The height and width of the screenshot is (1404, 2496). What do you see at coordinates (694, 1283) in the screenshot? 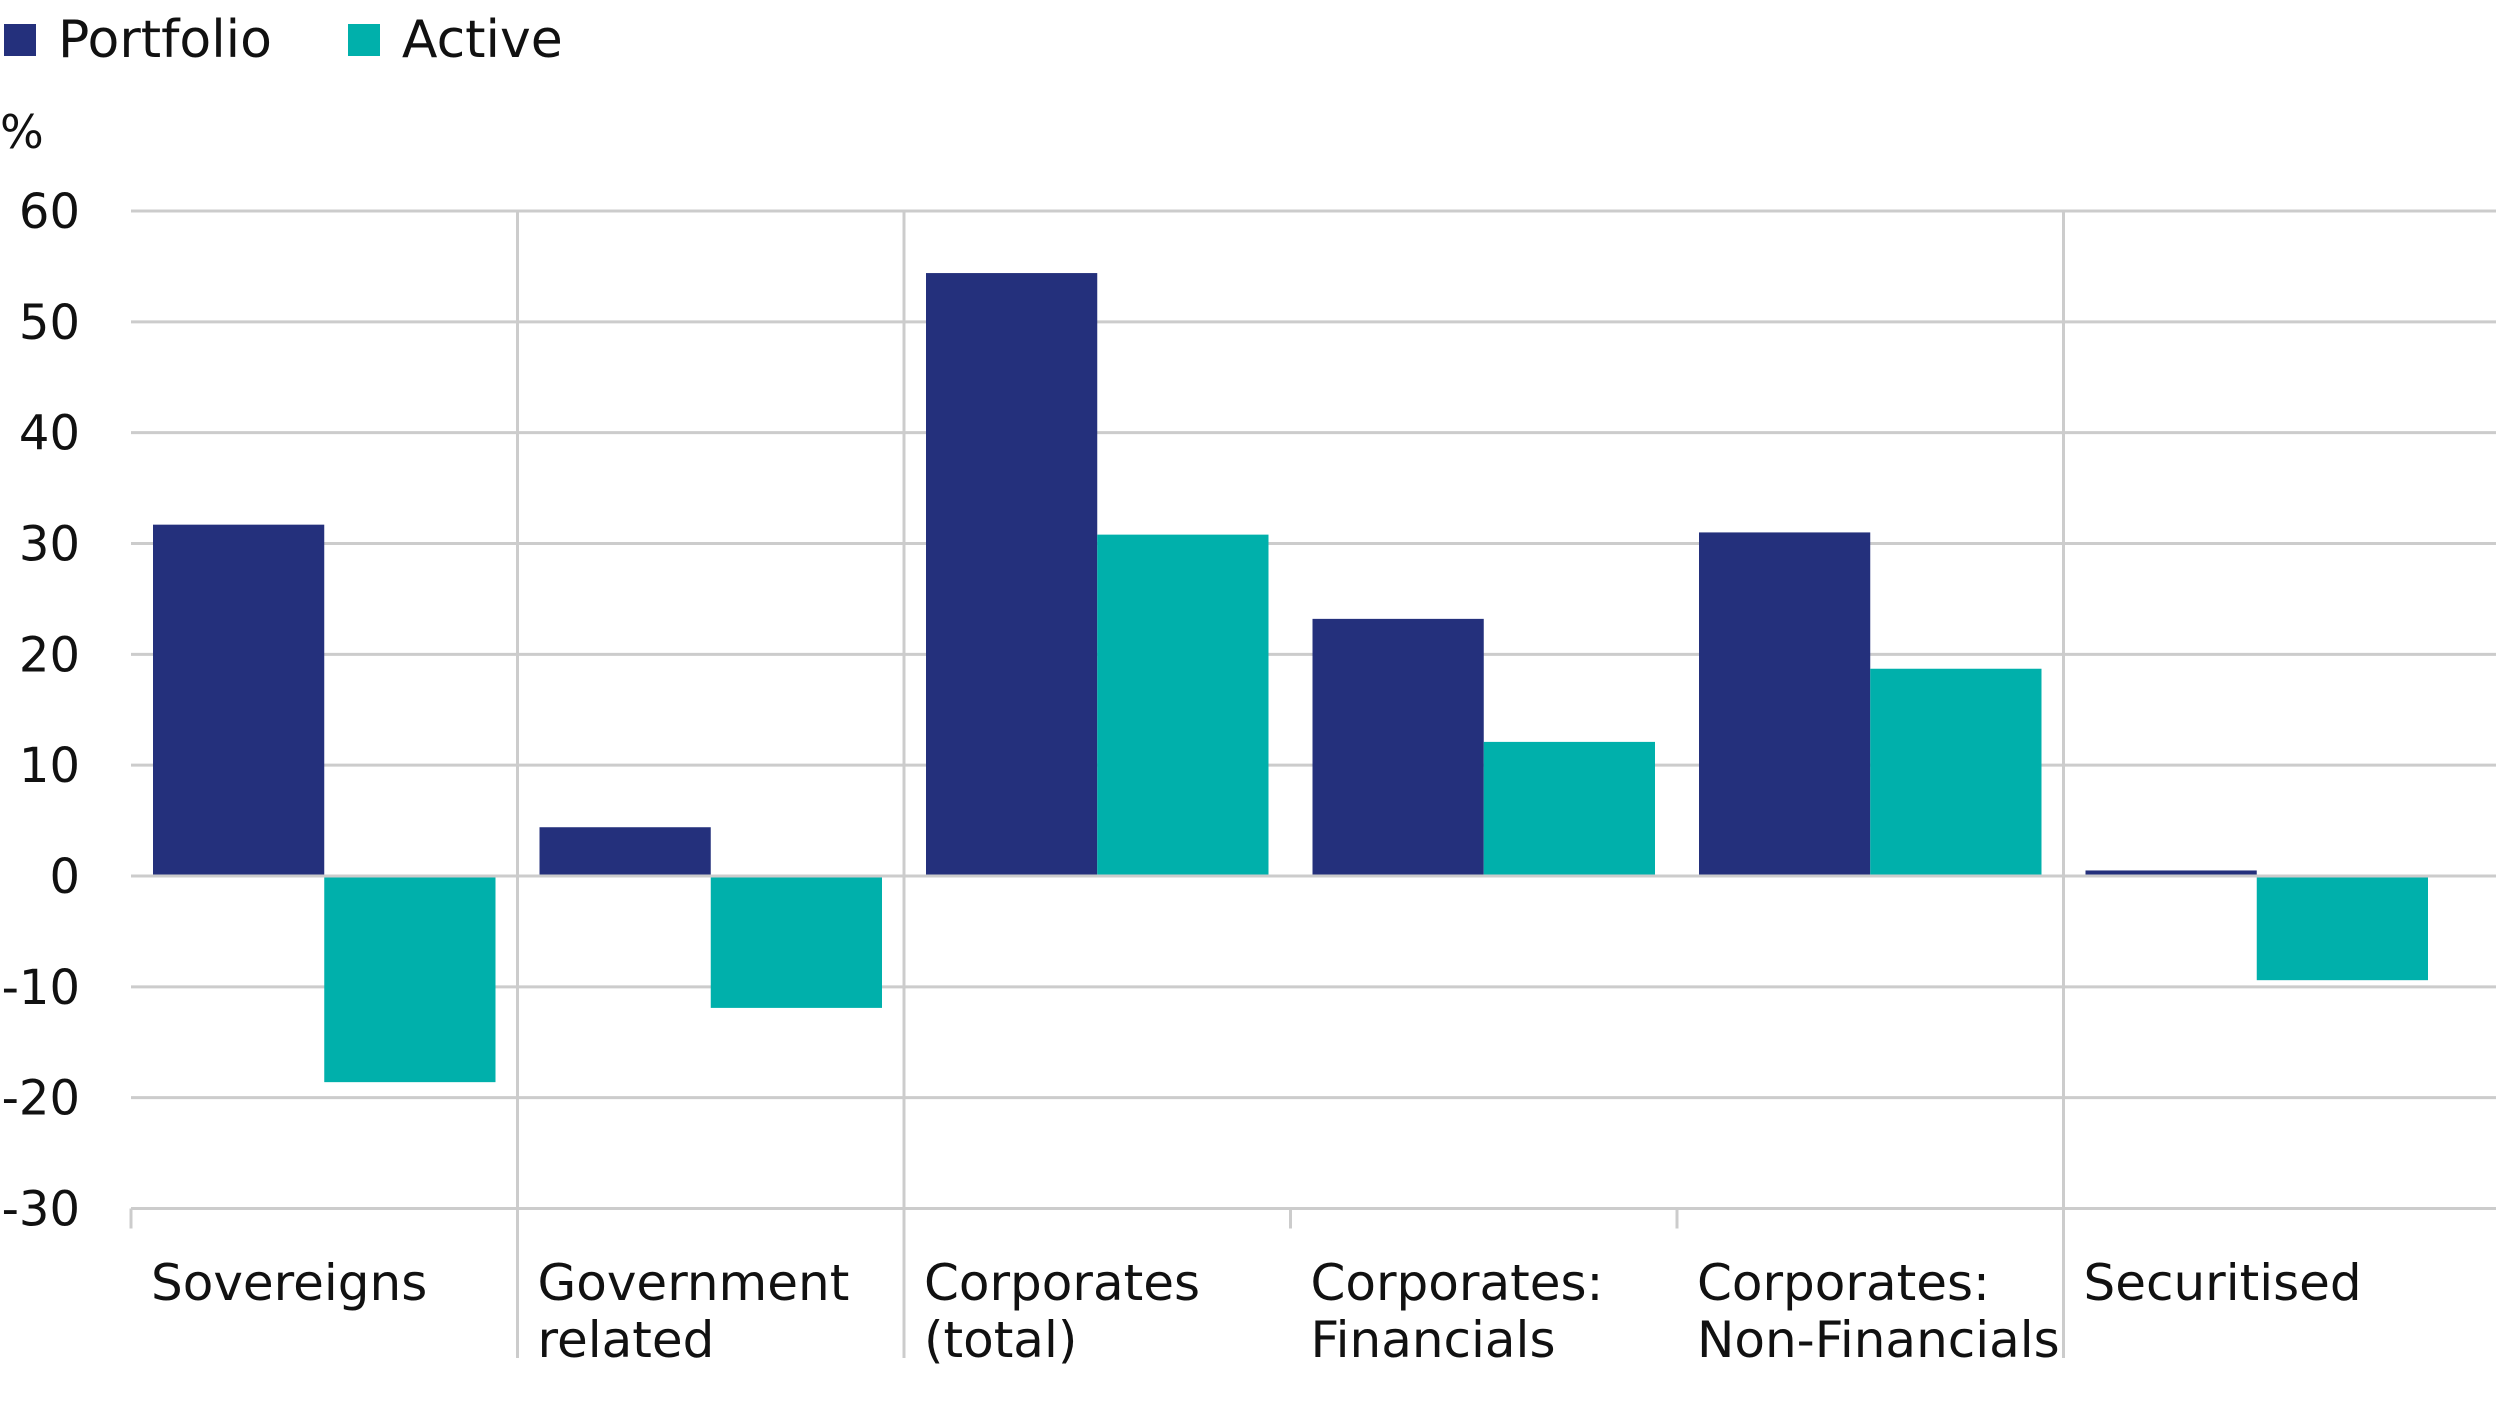
I see `category-label-1-line-0: Government` at bounding box center [694, 1283].